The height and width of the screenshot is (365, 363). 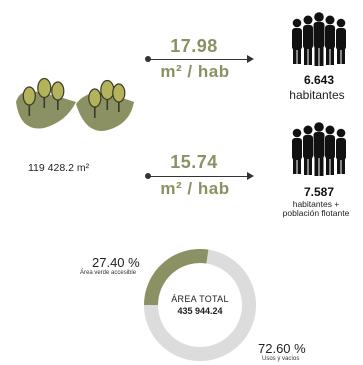 I want to click on trees-right, so click(x=107, y=98).